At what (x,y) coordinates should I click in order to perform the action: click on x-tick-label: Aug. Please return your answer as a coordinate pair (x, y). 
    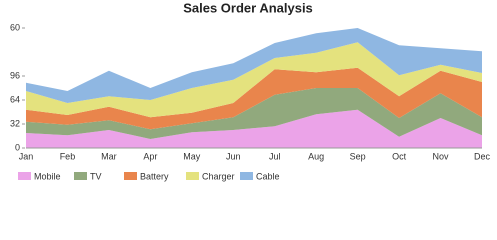
    Looking at the image, I should click on (316, 156).